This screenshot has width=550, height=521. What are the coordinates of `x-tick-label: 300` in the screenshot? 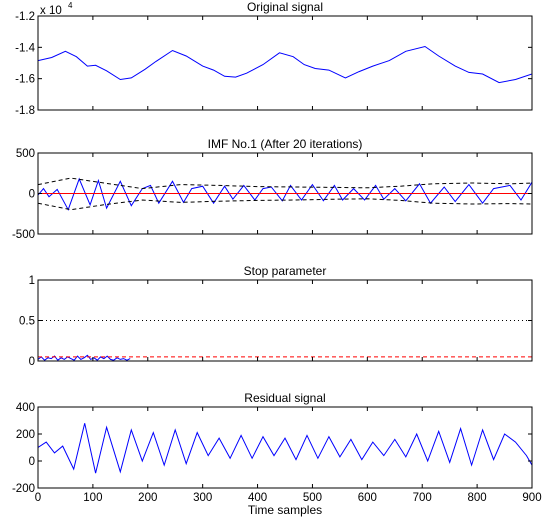 It's located at (202, 498).